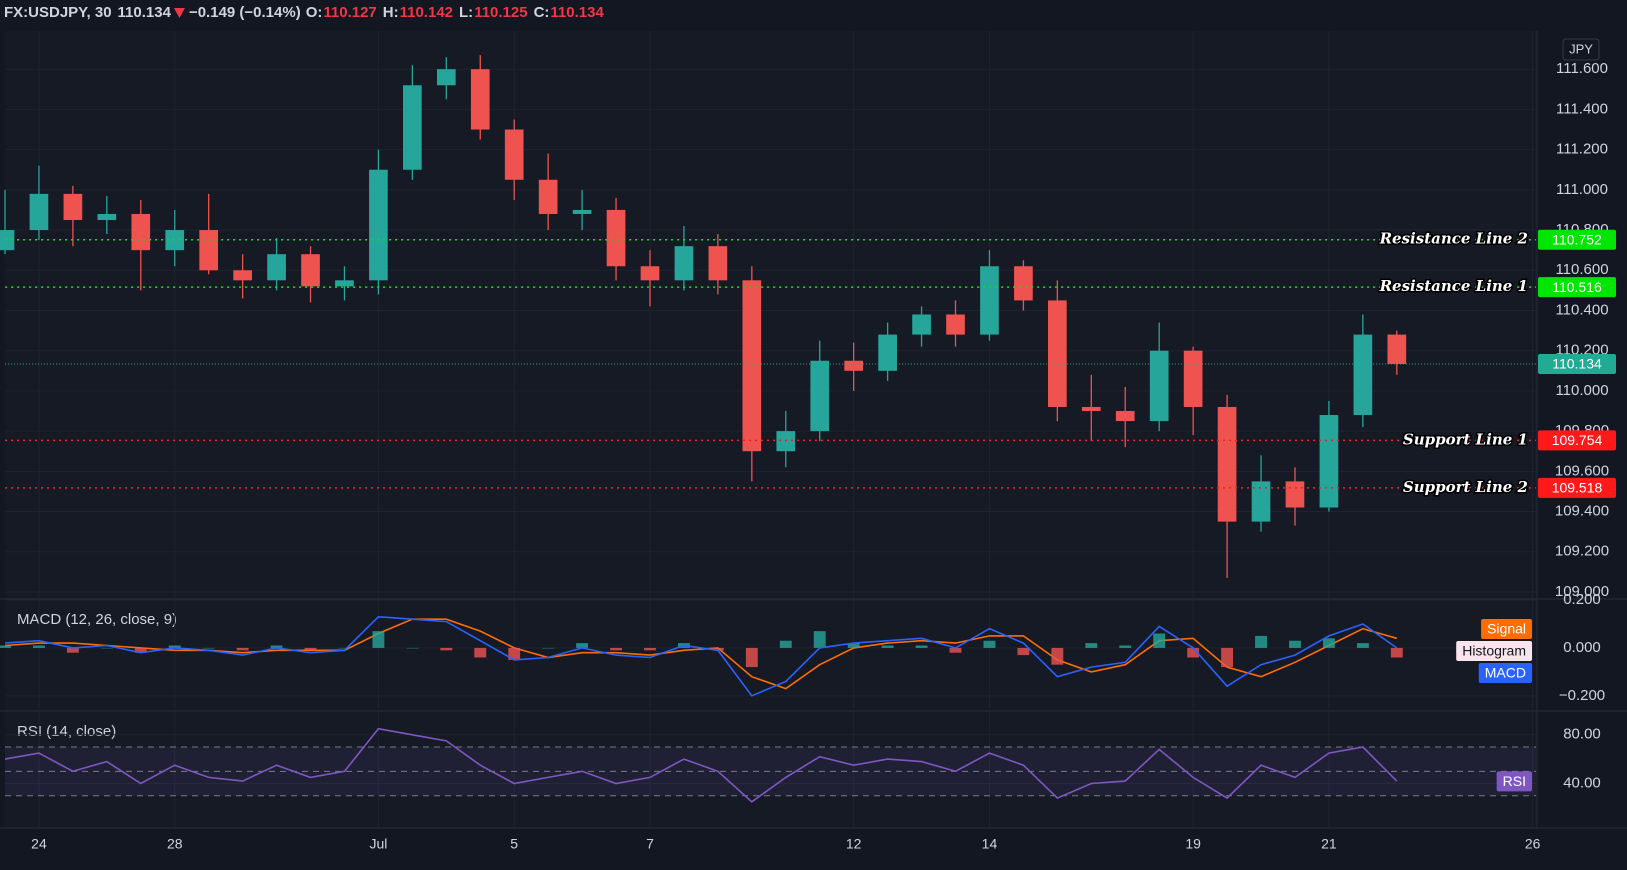  What do you see at coordinates (990, 844) in the screenshot?
I see `x-tick-label: 14` at bounding box center [990, 844].